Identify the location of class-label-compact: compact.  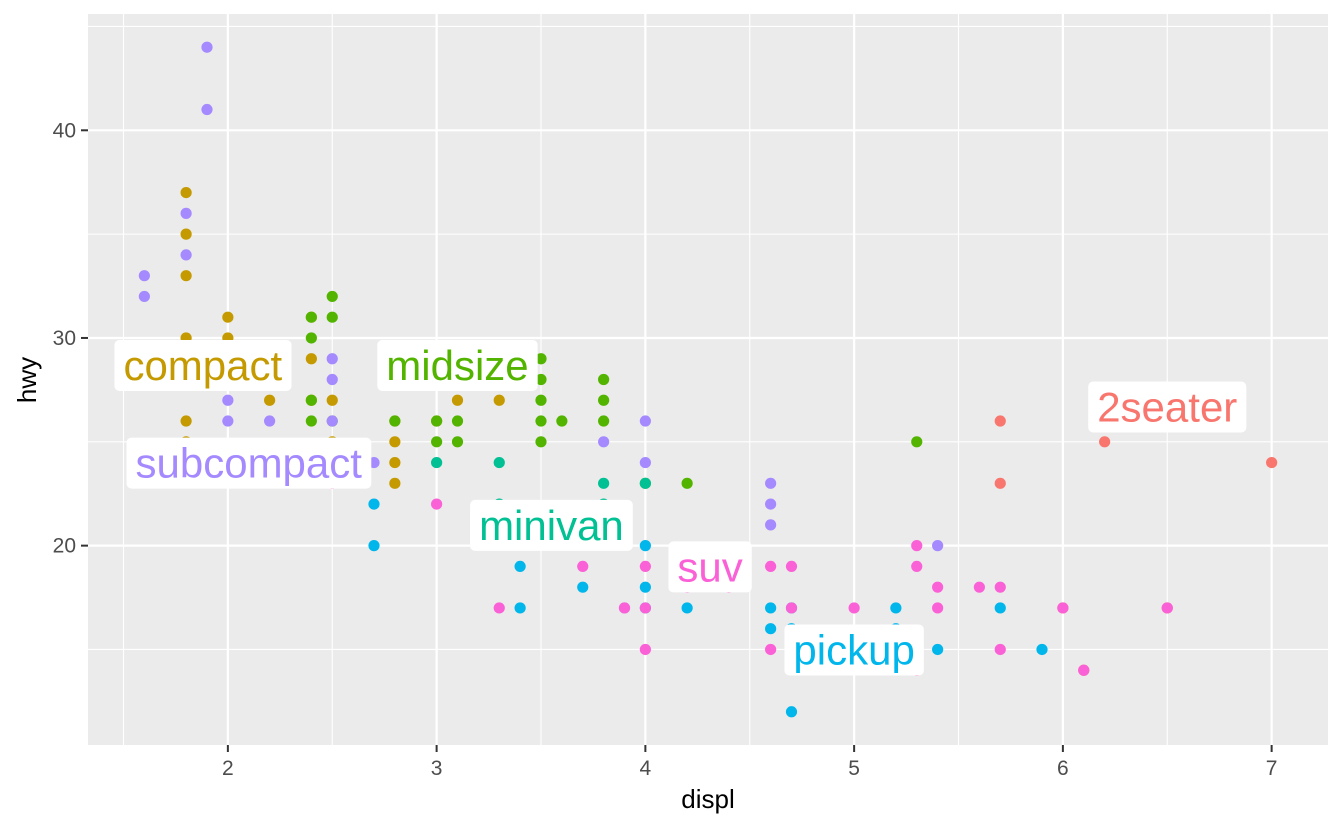
(203, 365).